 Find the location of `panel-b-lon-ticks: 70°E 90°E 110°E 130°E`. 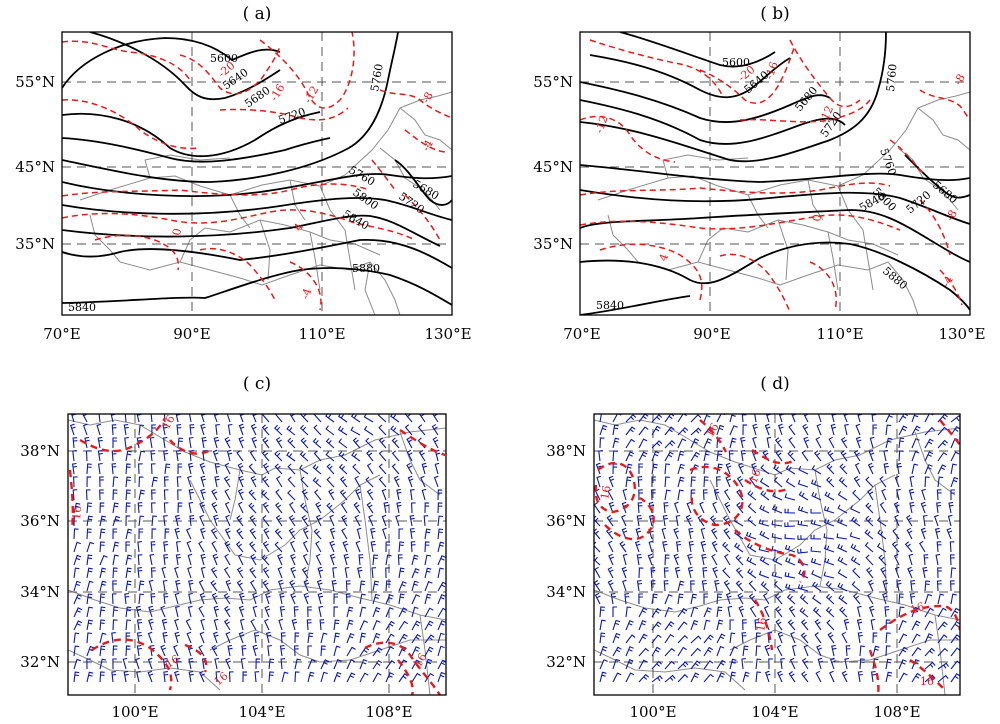

panel-b-lon-ticks: 70°E 90°E 110°E 130°E is located at coordinates (774, 334).